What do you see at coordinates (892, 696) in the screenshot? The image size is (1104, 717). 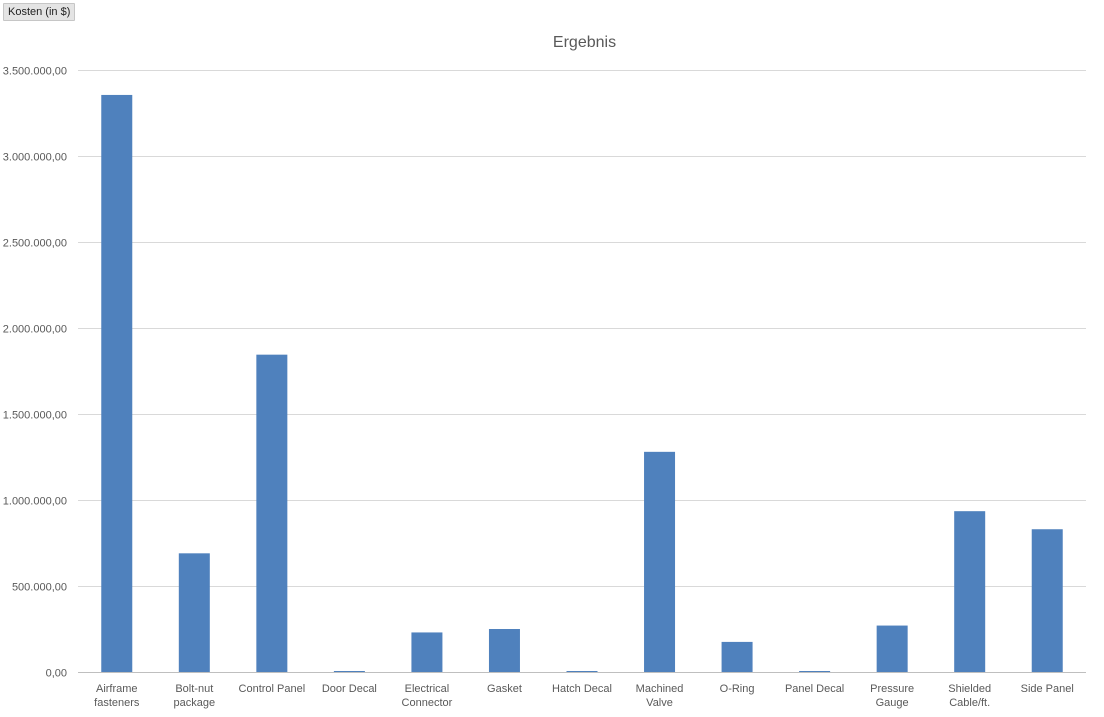 I see `x-category-label: Pressure Gauge` at bounding box center [892, 696].